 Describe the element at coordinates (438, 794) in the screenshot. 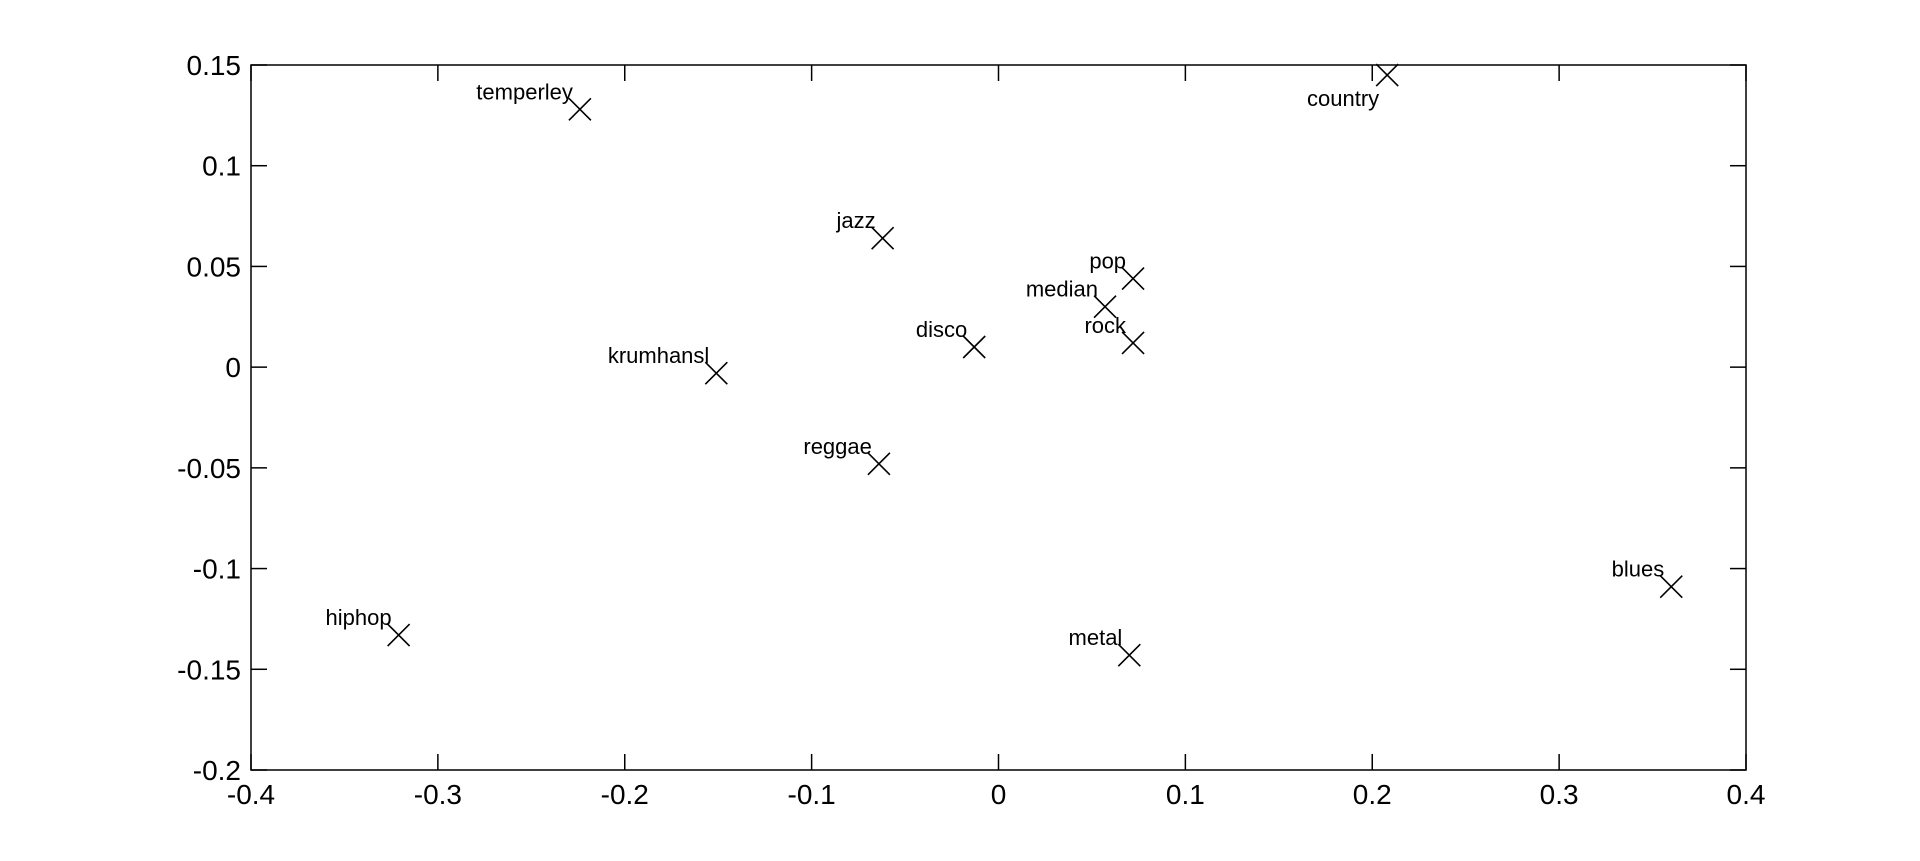

I see `x-tick-label: -0.3` at that location.